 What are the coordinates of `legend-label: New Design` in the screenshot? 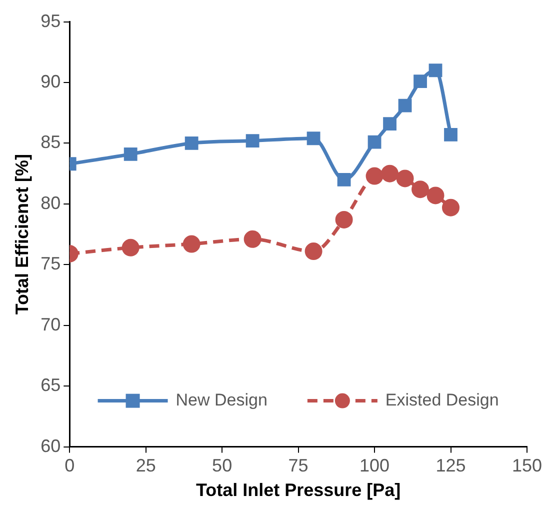 It's located at (222, 400).